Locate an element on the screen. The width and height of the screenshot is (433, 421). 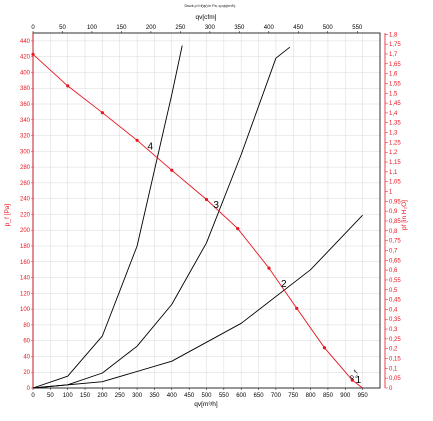
tick-label-y-left: 260 is located at coordinates (25, 184).